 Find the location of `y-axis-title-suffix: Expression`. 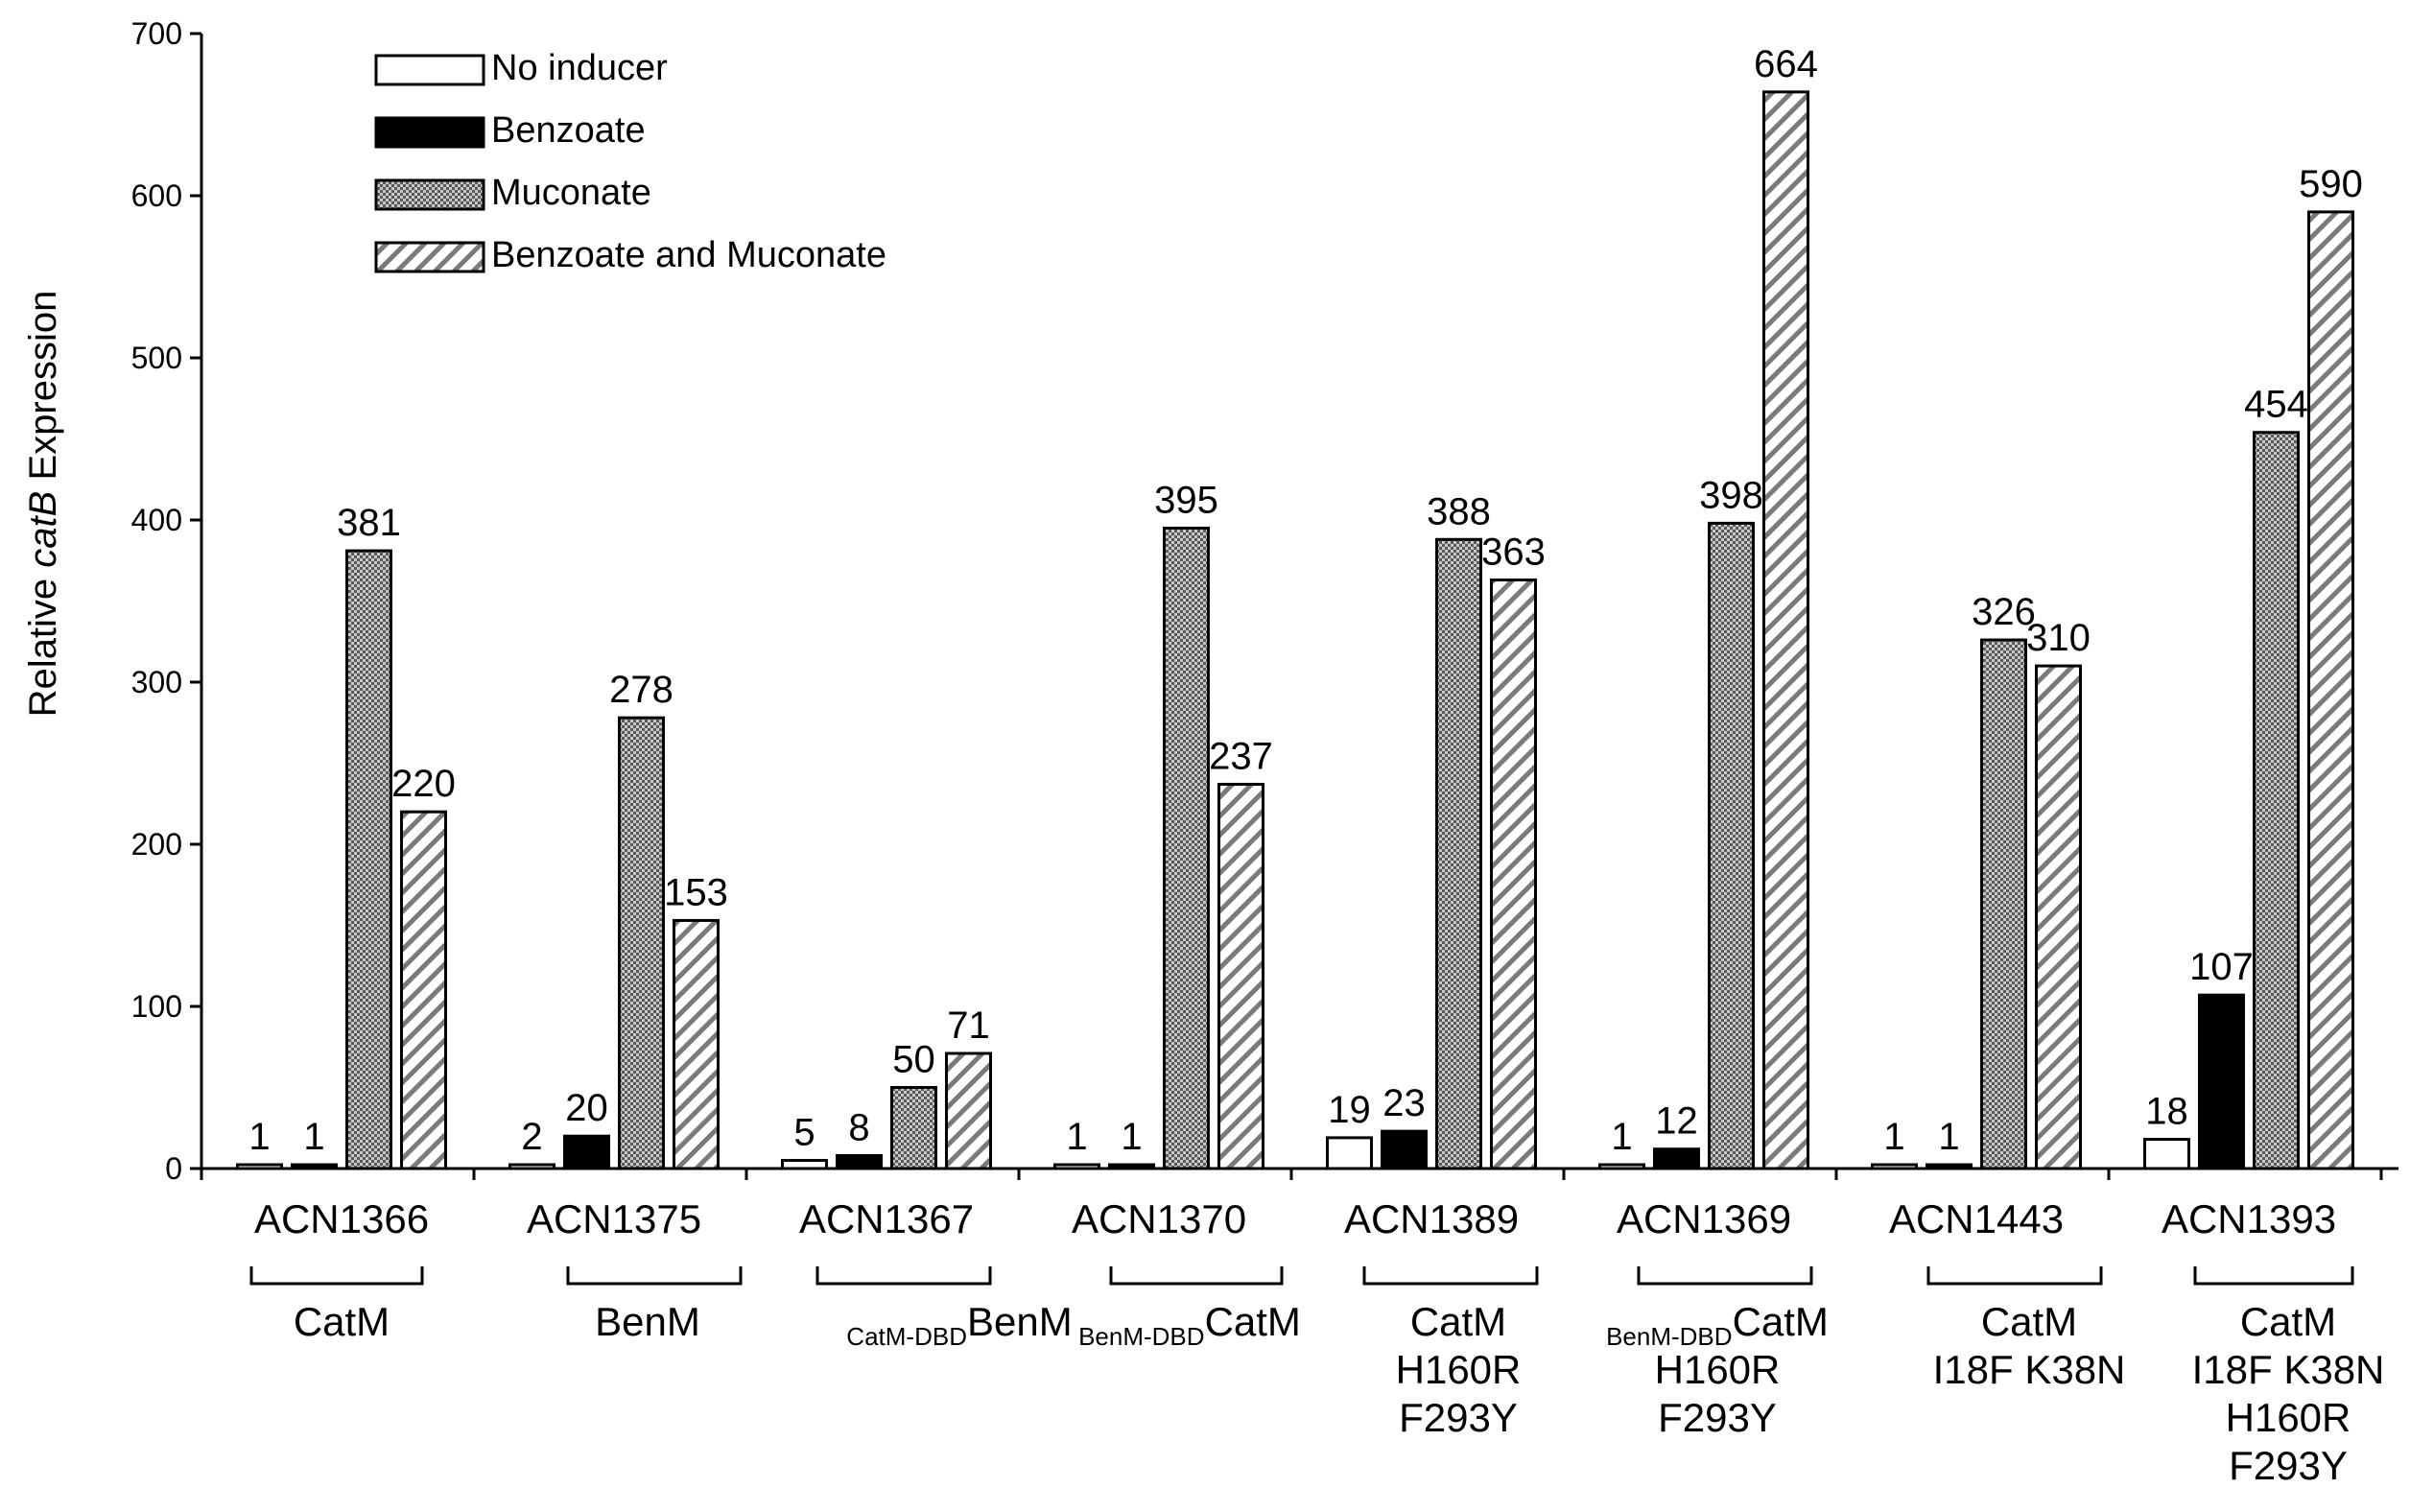

y-axis-title-suffix: Expression is located at coordinates (43, 391).